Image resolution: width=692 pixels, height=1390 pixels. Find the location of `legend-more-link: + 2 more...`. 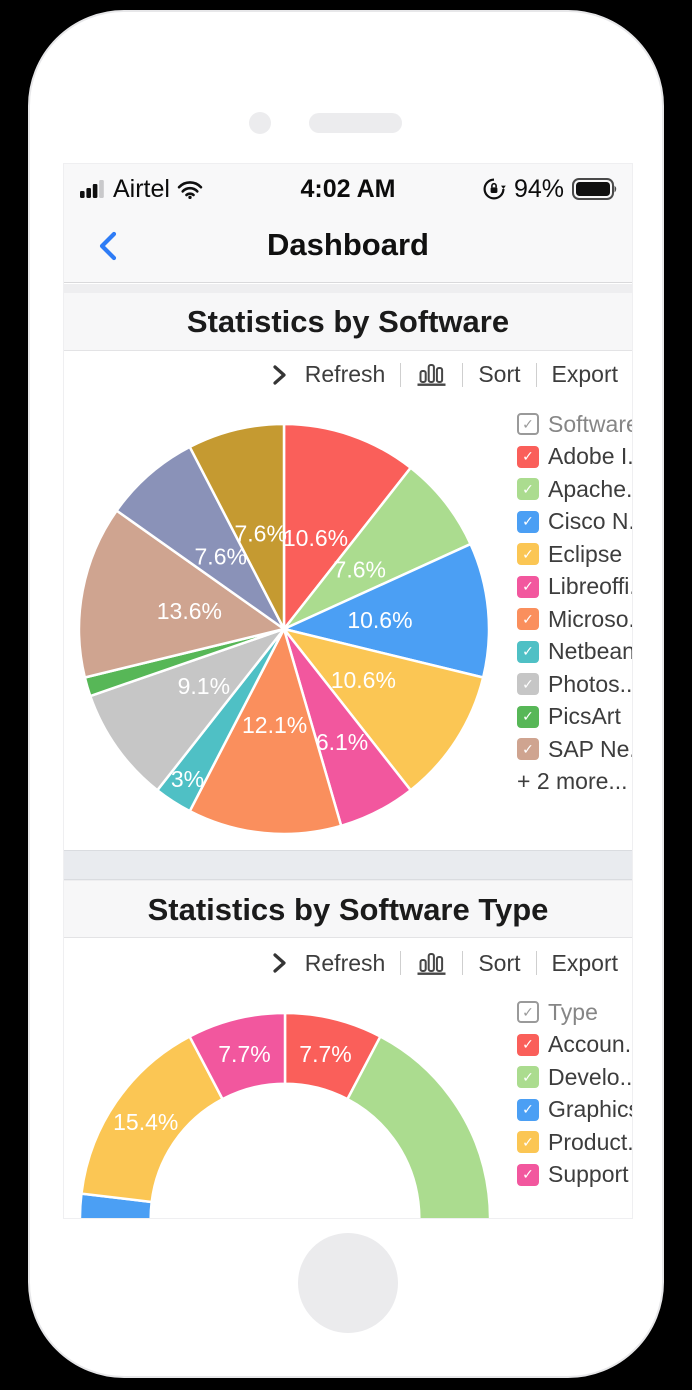

legend-more-link: + 2 more... is located at coordinates (574, 782).